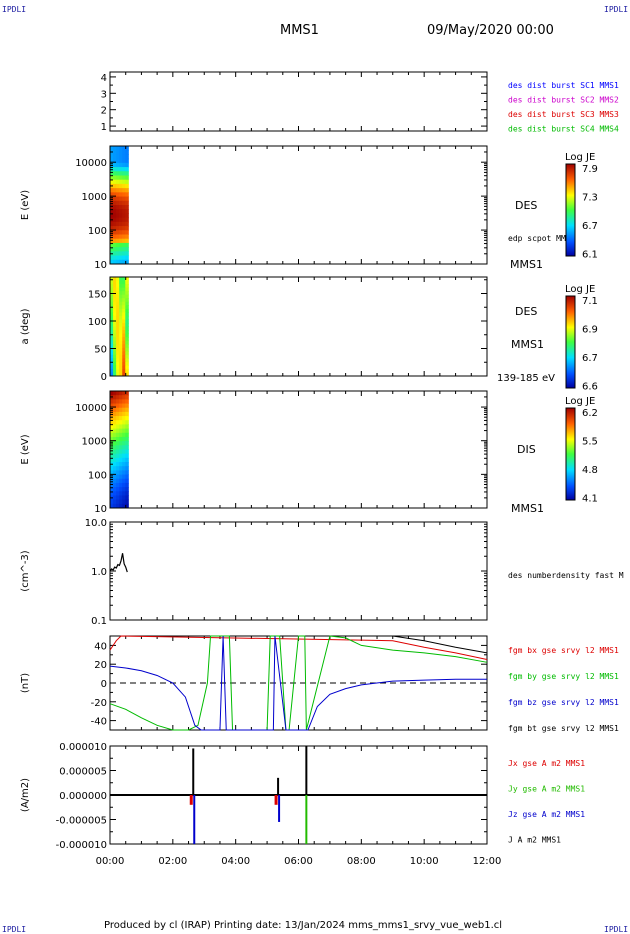 The width and height of the screenshot is (630, 934). Describe the element at coordinates (97, 295) in the screenshot. I see `y-tick-label: 150` at that location.